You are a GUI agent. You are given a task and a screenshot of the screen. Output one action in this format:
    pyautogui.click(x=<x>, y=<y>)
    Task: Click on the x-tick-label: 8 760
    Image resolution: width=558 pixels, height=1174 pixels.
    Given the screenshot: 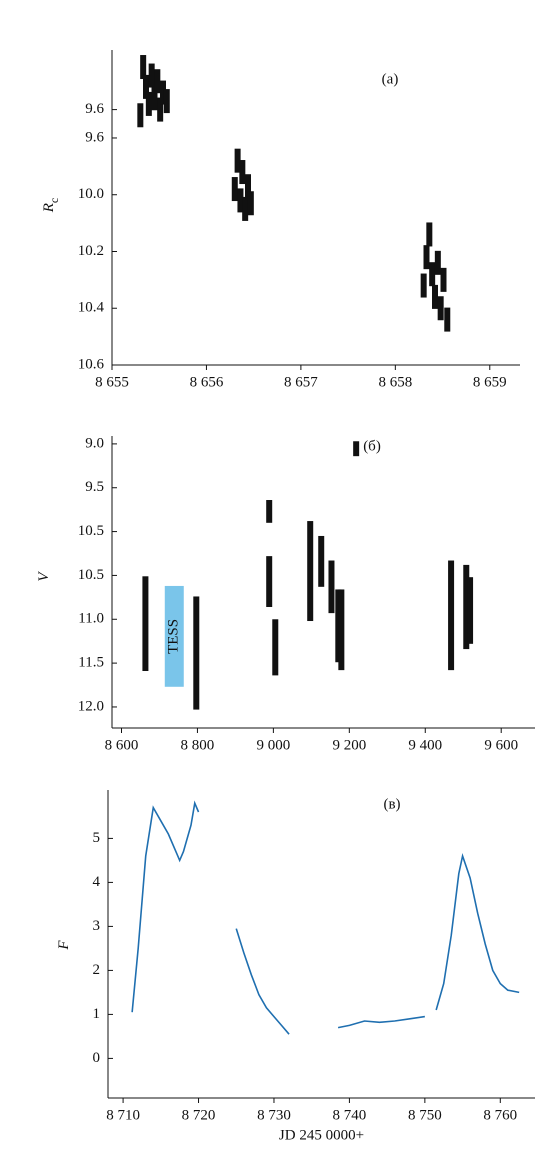 What is the action you would take?
    pyautogui.click(x=500, y=1115)
    